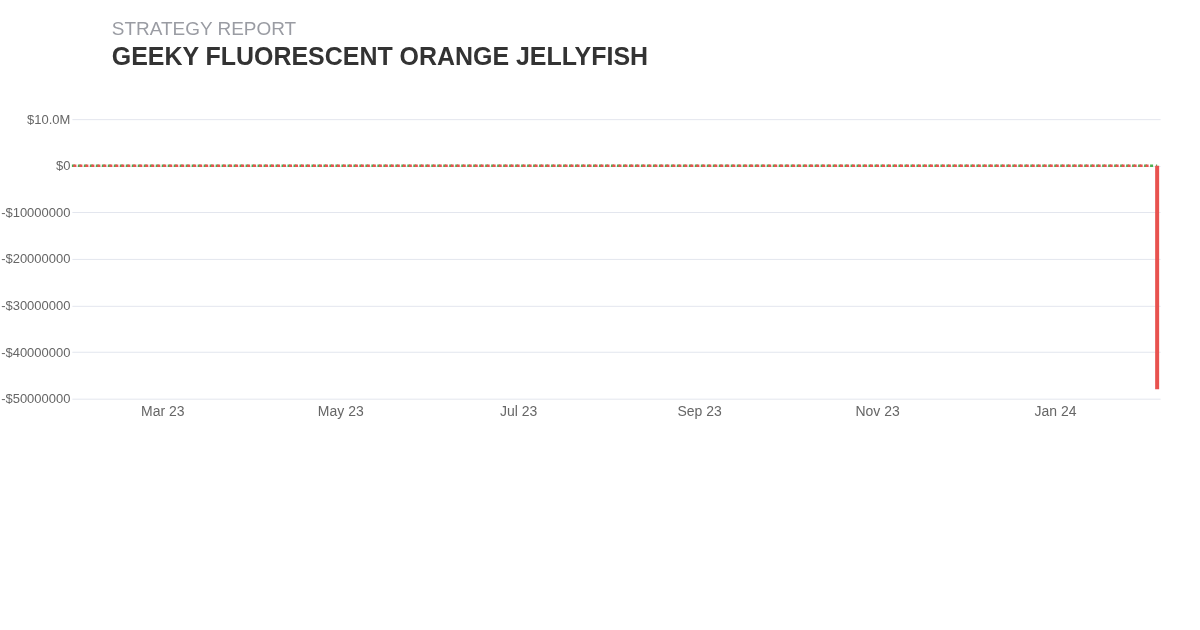 The height and width of the screenshot is (630, 1200). What do you see at coordinates (380, 56) in the screenshot?
I see `chart-title: GEEKY FLUORESCENT ORANGE JELLYFISH` at bounding box center [380, 56].